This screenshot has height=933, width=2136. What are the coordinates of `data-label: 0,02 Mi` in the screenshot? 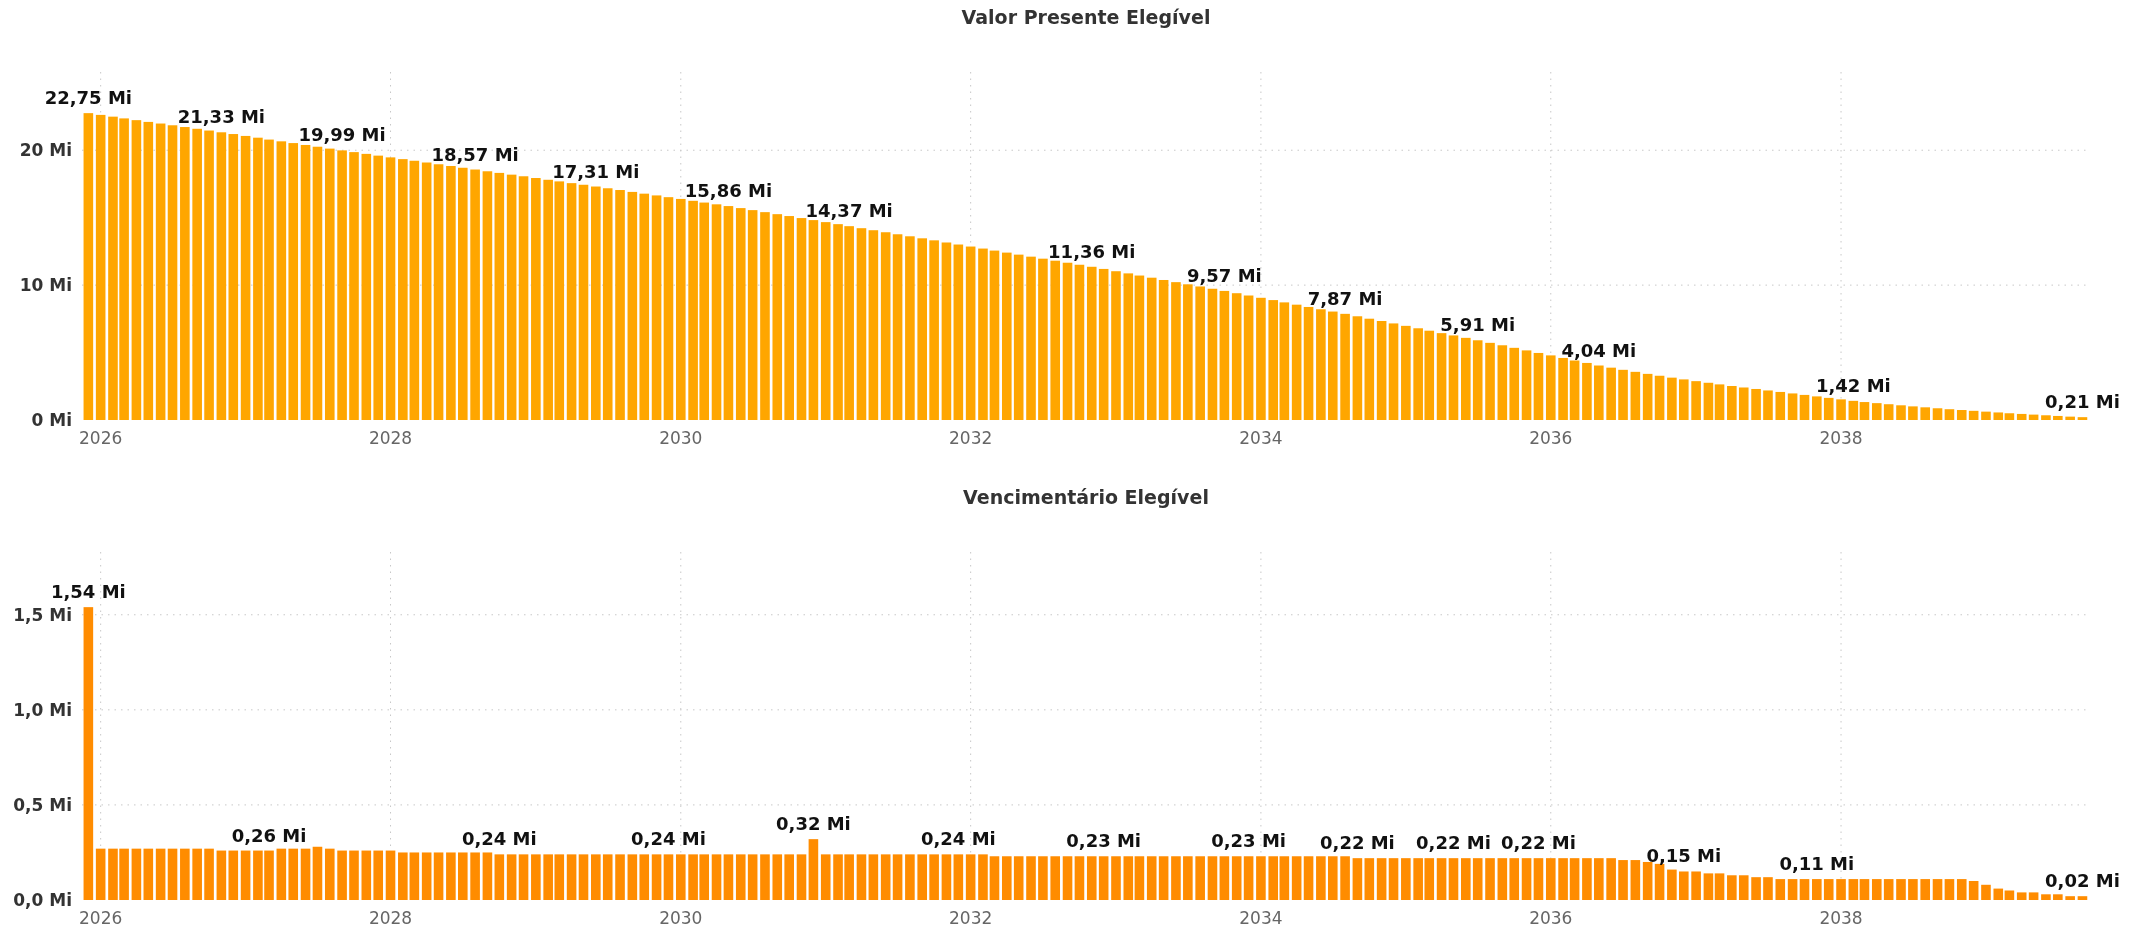 It's located at (2082, 881).